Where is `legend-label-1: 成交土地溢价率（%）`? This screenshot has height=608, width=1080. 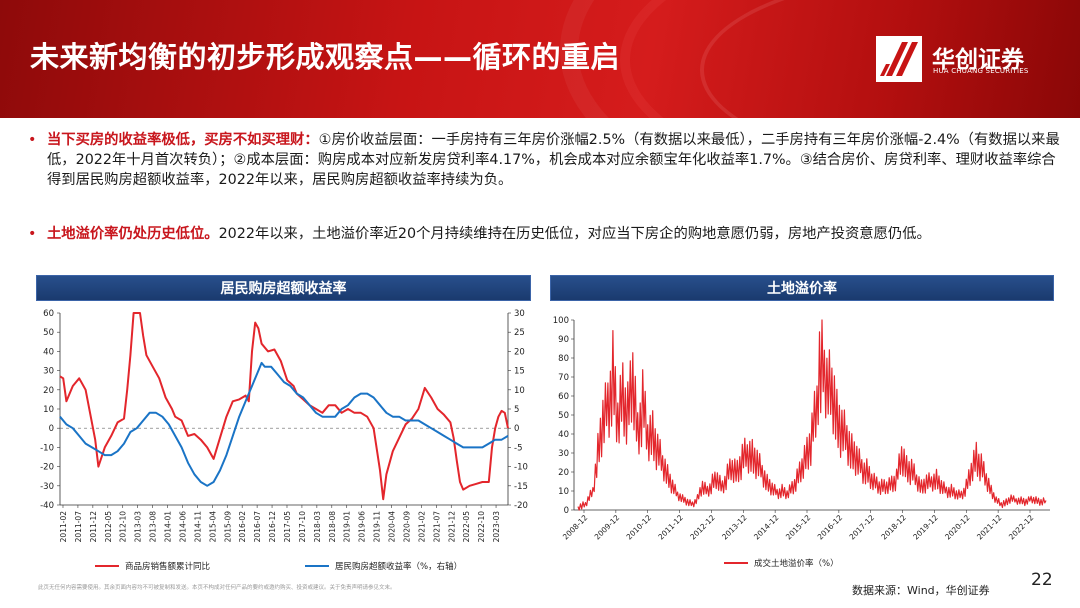 legend-label-1: 成交土地溢价率（%） is located at coordinates (796, 563).